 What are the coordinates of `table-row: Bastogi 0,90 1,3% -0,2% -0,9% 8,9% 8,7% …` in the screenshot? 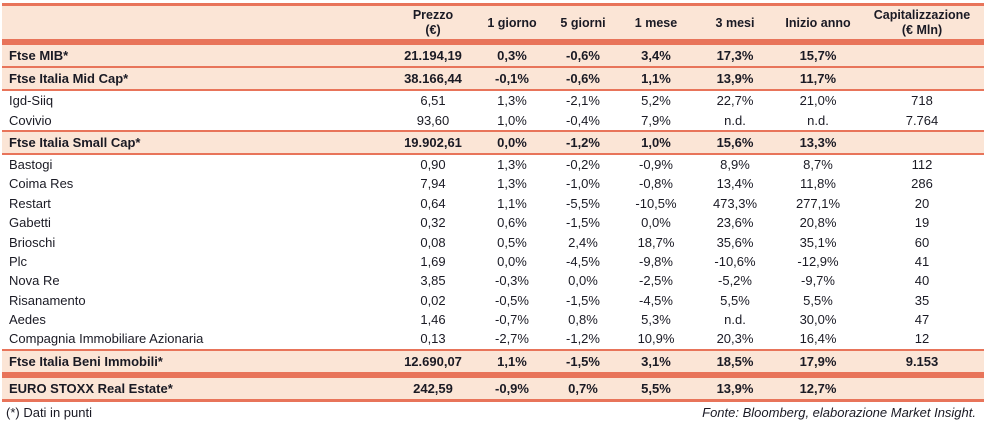 It's located at (493, 164).